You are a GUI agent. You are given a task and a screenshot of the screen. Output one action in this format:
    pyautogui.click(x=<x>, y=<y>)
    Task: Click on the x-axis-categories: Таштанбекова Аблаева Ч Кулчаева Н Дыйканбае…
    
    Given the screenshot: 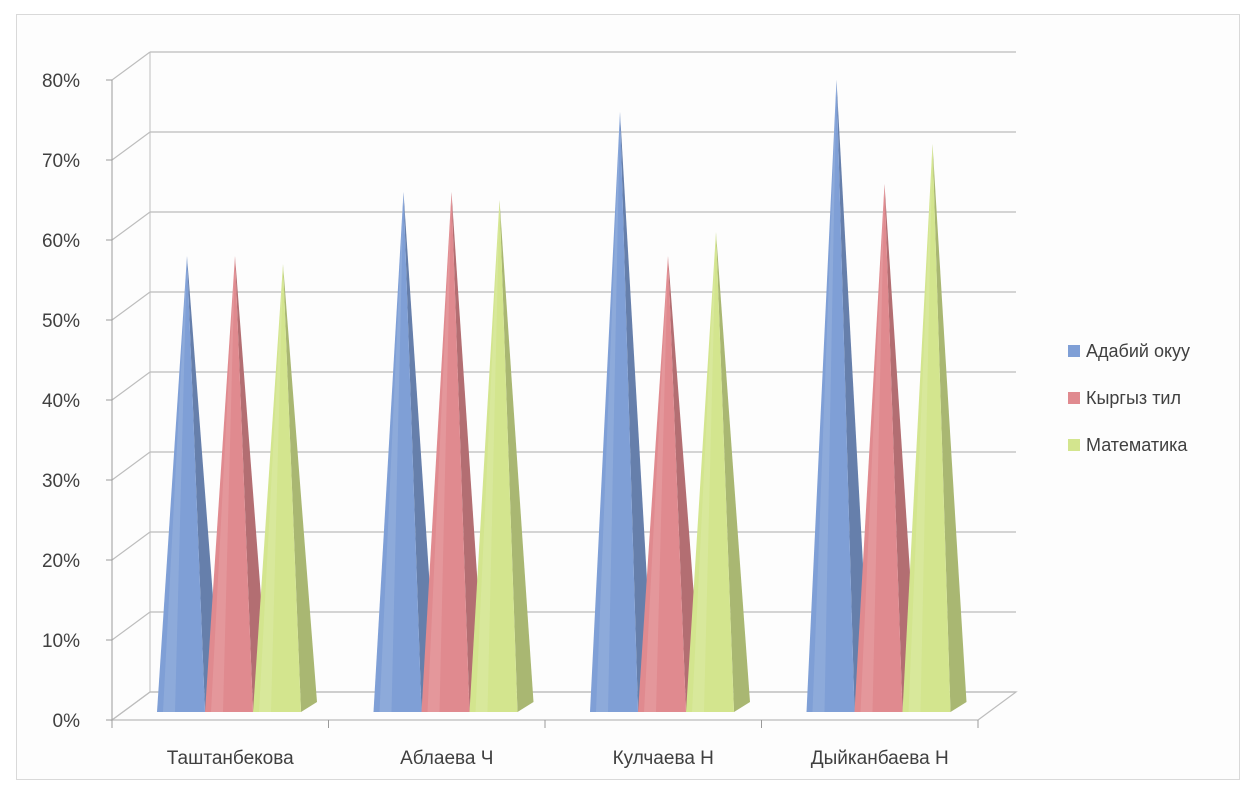 What is the action you would take?
    pyautogui.click(x=545, y=744)
    